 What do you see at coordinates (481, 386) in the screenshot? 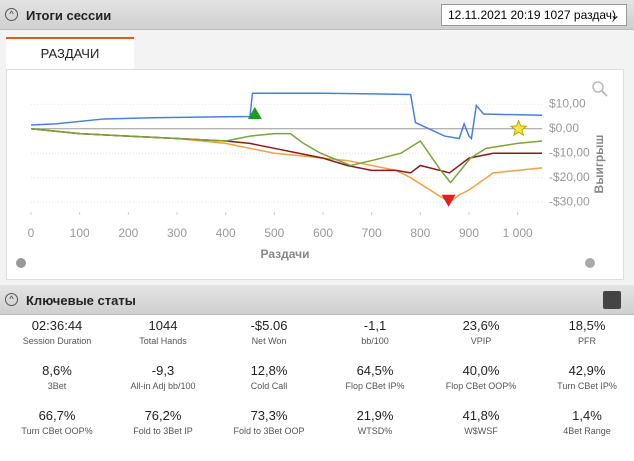
I see `stat-label: Flop CBet OOP%` at bounding box center [481, 386].